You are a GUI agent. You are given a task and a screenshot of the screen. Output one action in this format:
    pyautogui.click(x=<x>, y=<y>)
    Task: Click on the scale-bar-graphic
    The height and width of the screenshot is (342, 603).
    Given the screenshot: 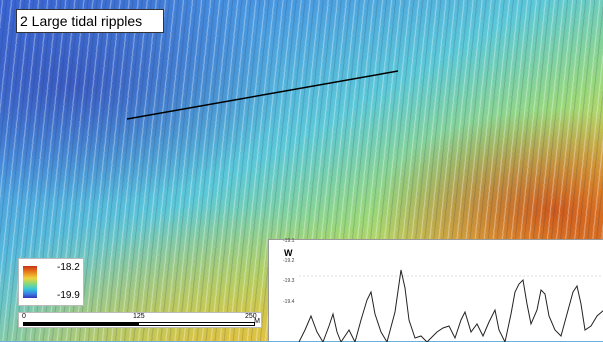 What is the action you would take?
    pyautogui.click(x=139, y=324)
    